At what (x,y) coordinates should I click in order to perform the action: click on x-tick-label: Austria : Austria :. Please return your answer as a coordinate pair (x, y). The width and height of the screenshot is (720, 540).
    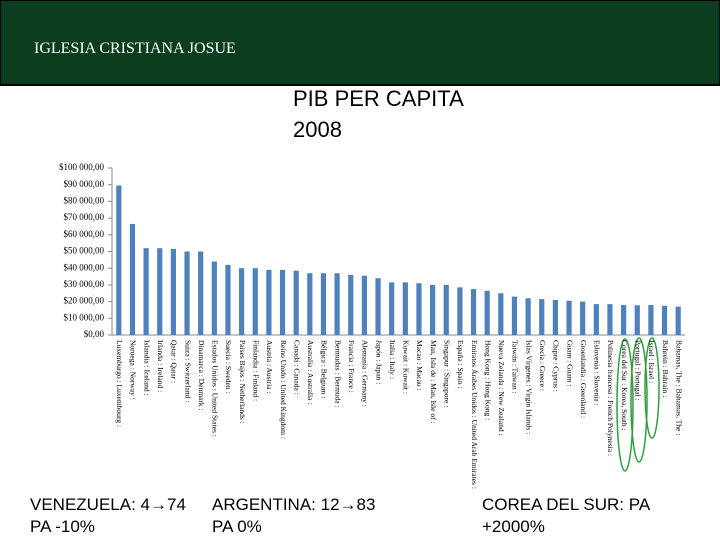
    Looking at the image, I should click on (269, 367).